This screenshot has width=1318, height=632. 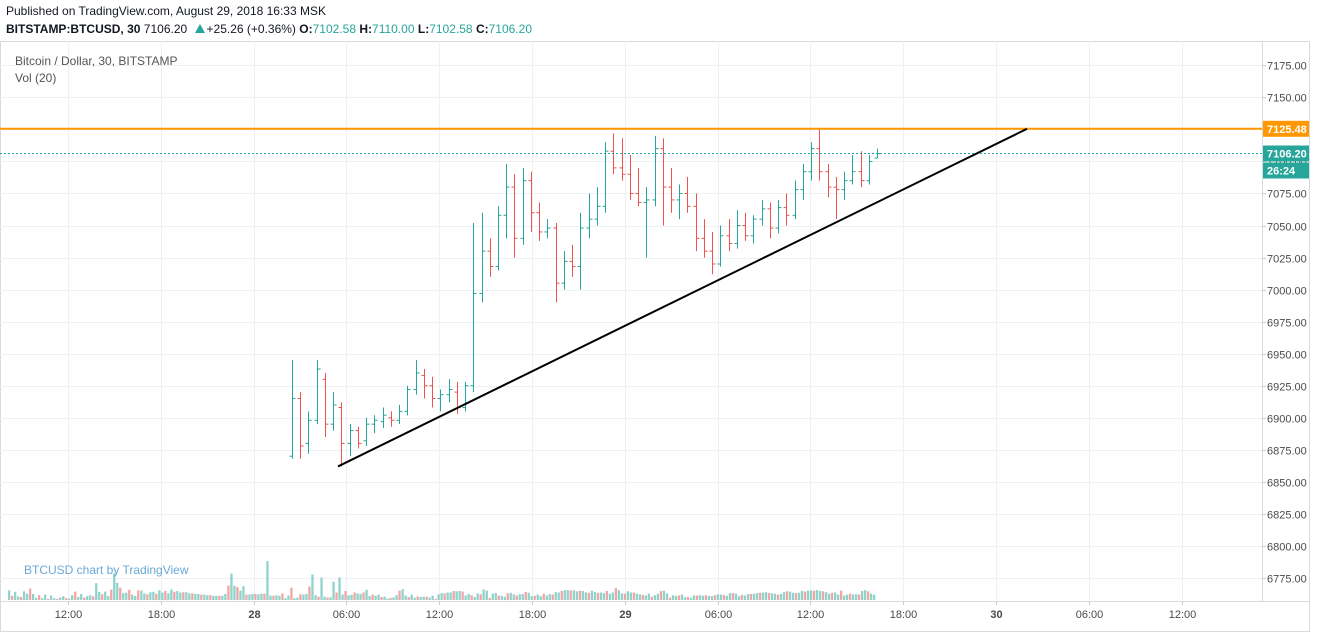 What do you see at coordinates (625, 615) in the screenshot?
I see `time-tick-label: 29` at bounding box center [625, 615].